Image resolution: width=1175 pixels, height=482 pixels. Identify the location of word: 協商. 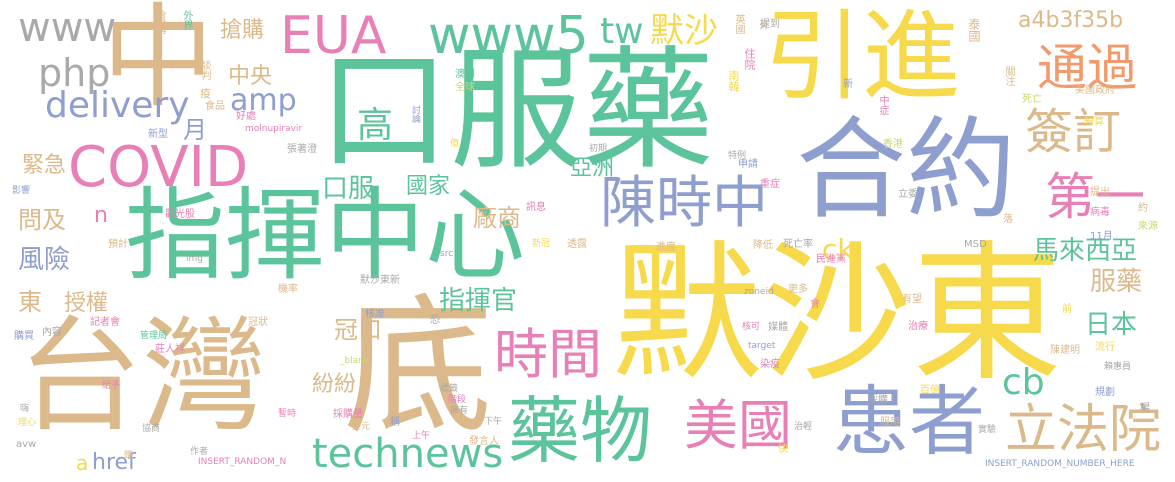
(151, 429).